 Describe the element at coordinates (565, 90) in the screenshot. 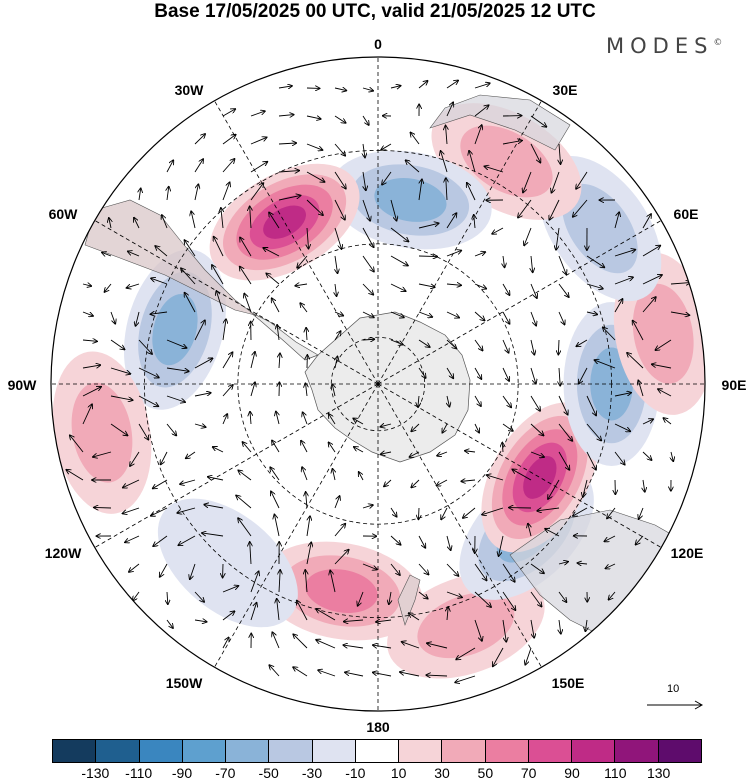

I see `lon-label-30e: 30E` at that location.